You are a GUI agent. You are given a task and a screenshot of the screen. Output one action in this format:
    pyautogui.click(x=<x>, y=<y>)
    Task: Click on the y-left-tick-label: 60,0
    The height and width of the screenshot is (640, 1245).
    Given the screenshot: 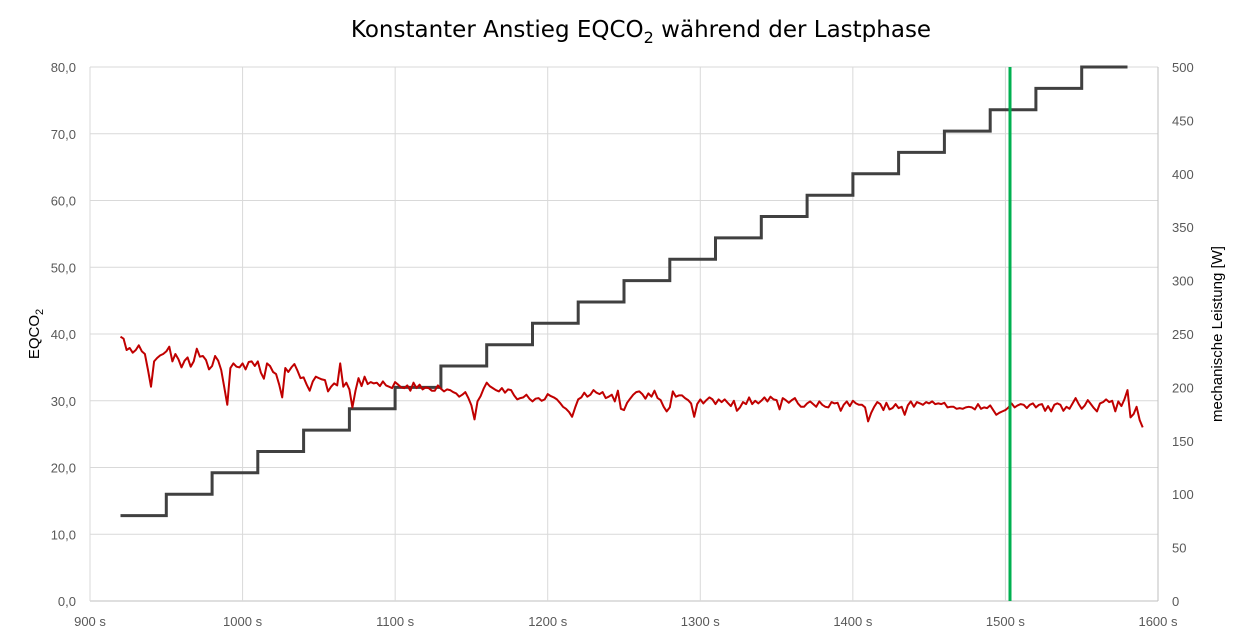 What is the action you would take?
    pyautogui.click(x=63, y=201)
    